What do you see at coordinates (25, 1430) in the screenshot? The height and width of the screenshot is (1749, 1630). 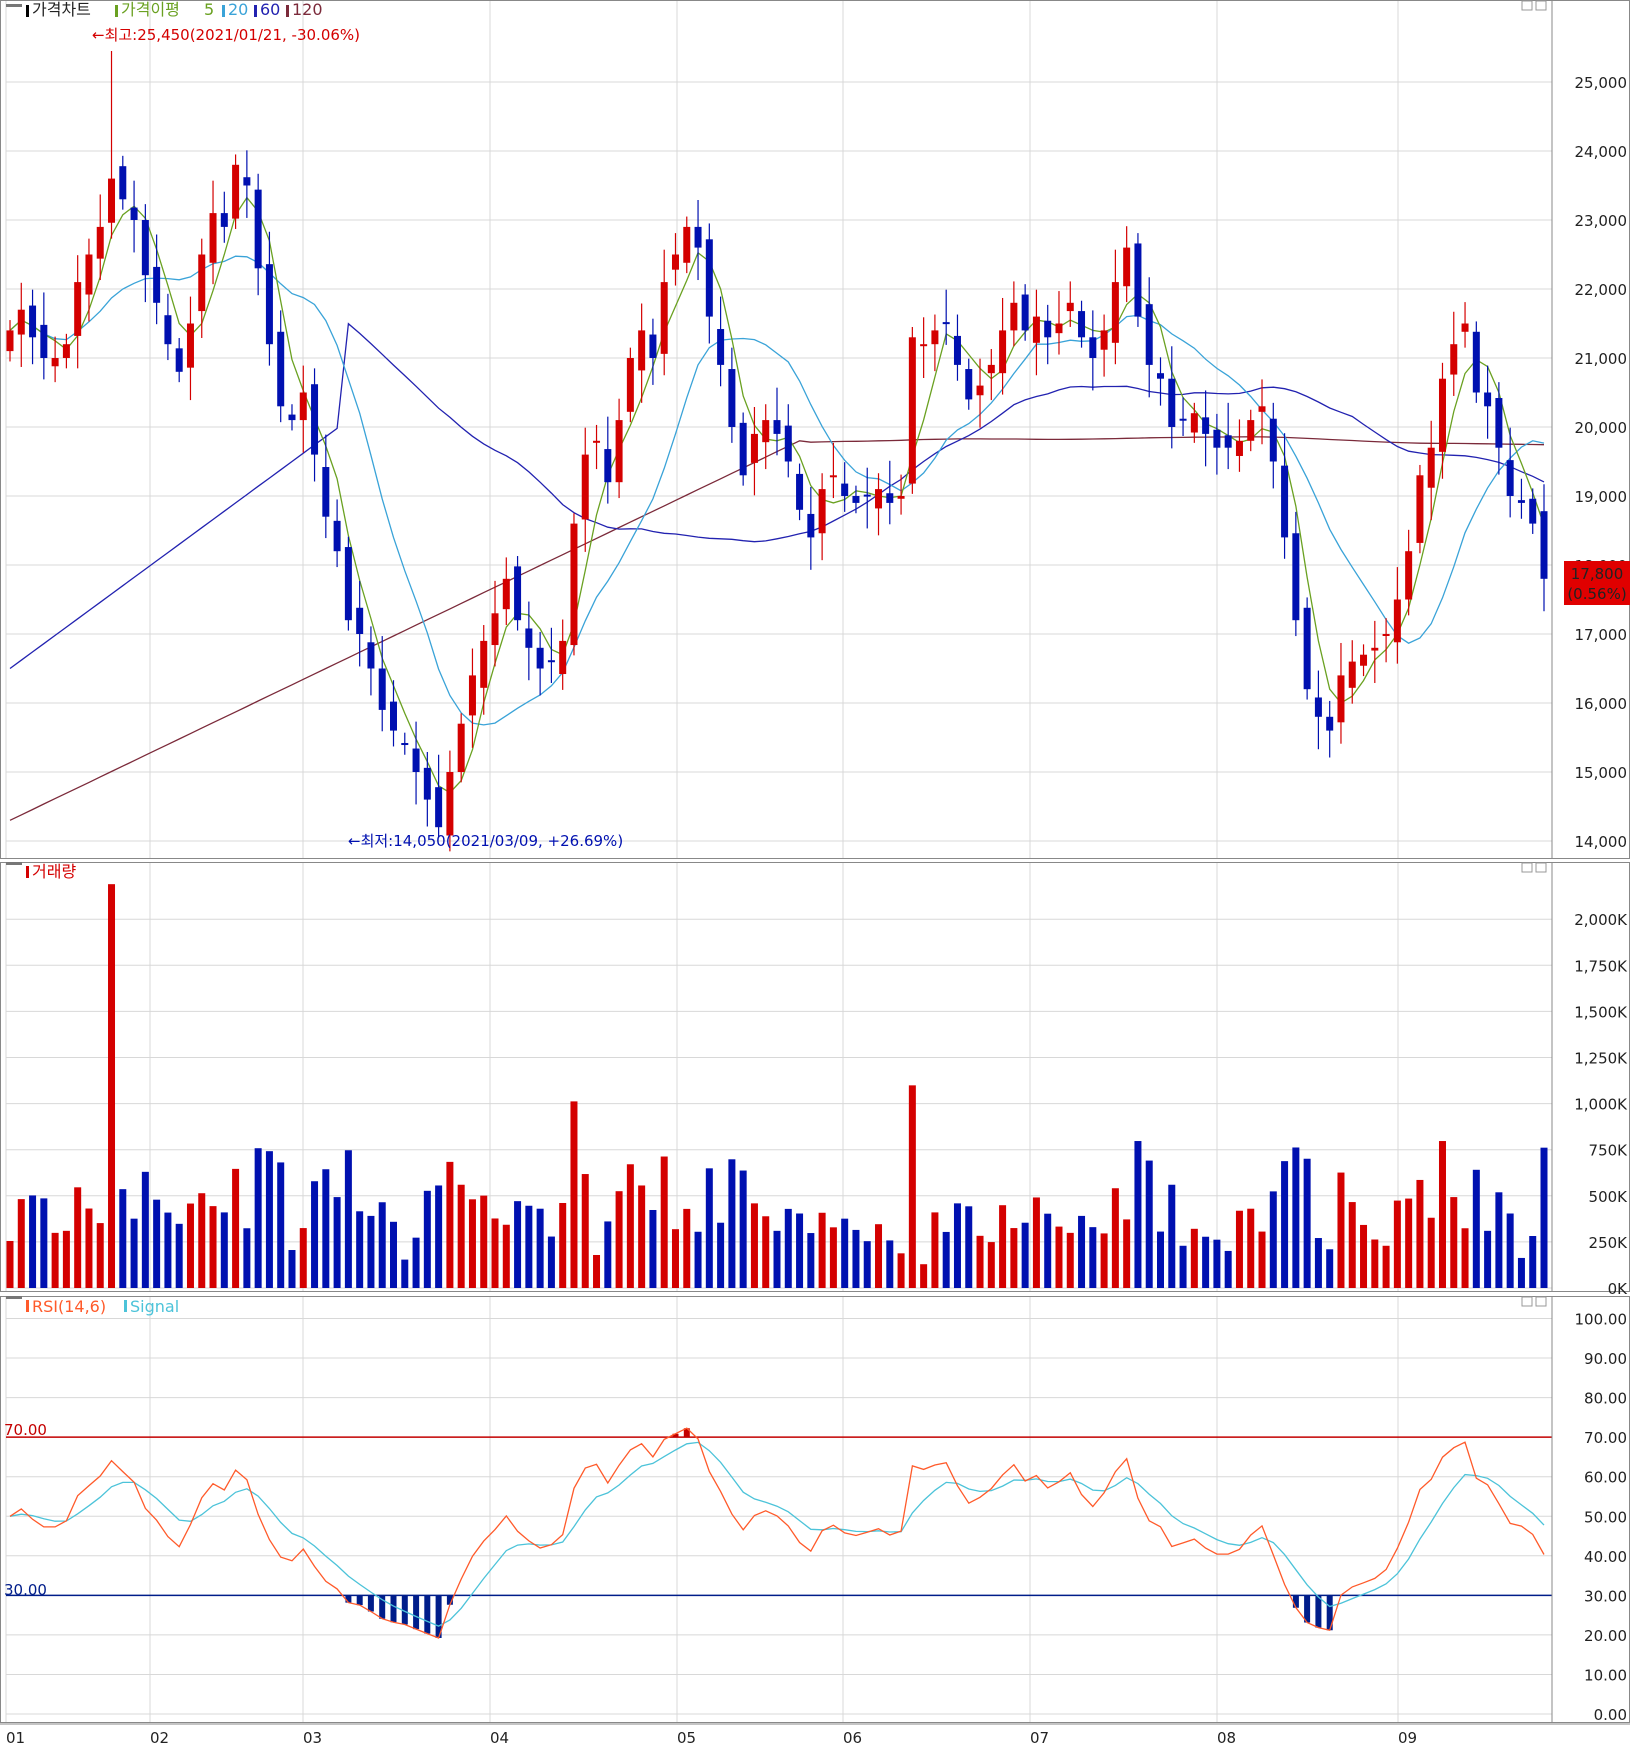 I see `rsi-upper-label: 70.00` at bounding box center [25, 1430].